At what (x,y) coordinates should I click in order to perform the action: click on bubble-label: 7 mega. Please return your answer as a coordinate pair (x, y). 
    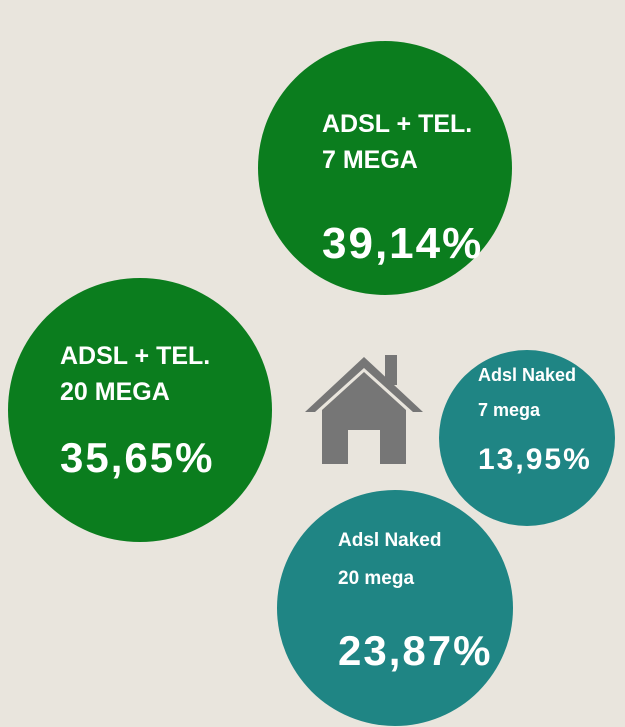
    Looking at the image, I should click on (509, 410).